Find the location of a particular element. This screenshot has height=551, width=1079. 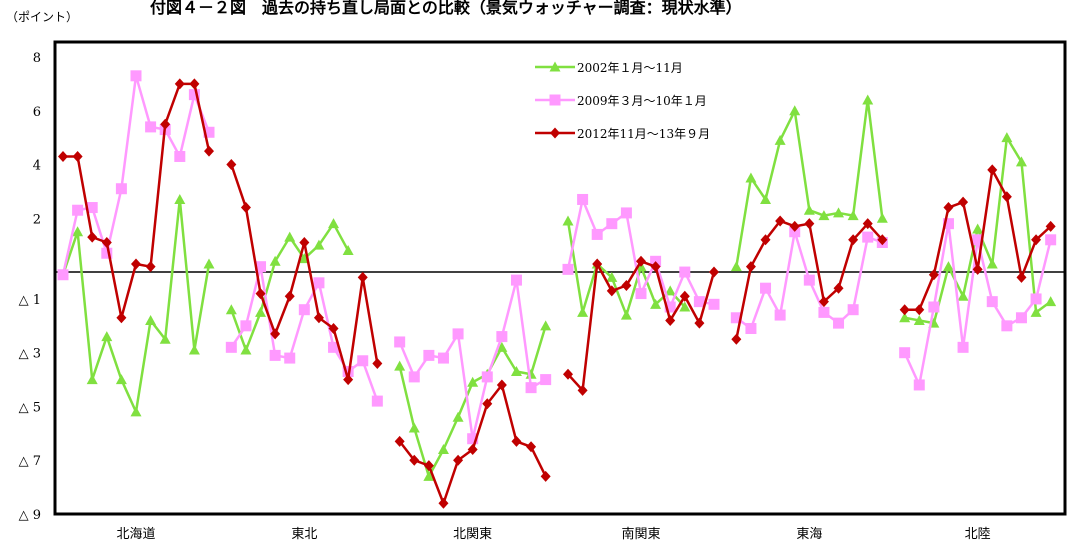

legend-label: 2002年１月～11月 is located at coordinates (630, 68).